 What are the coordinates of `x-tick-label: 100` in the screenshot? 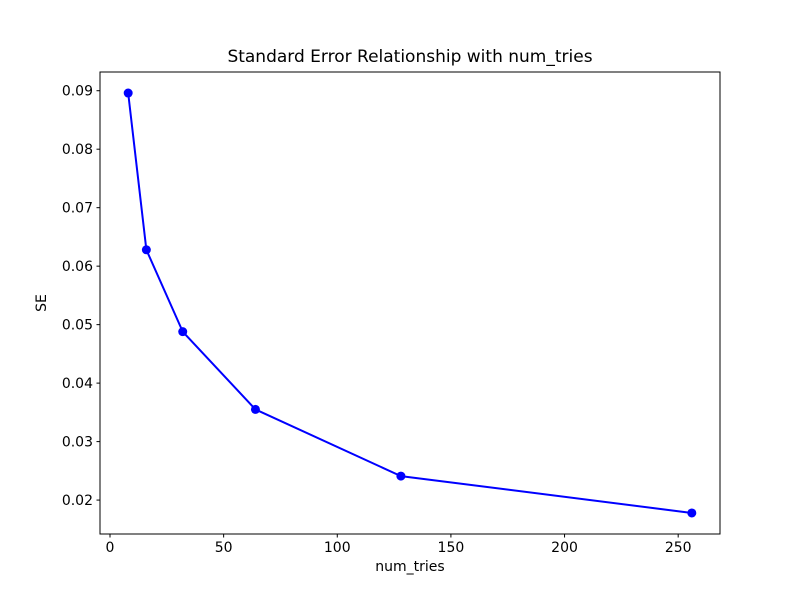 It's located at (337, 548).